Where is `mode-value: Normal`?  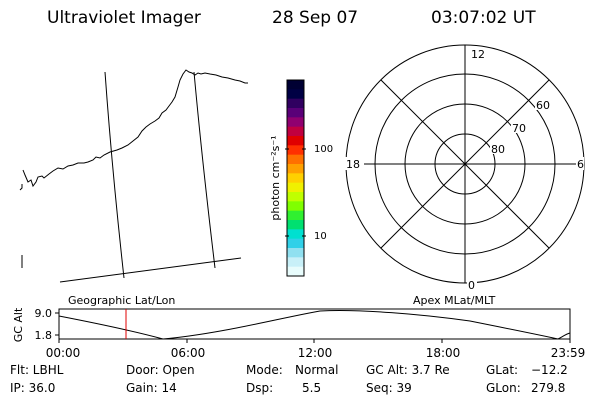
mode-value: Normal is located at coordinates (317, 370).